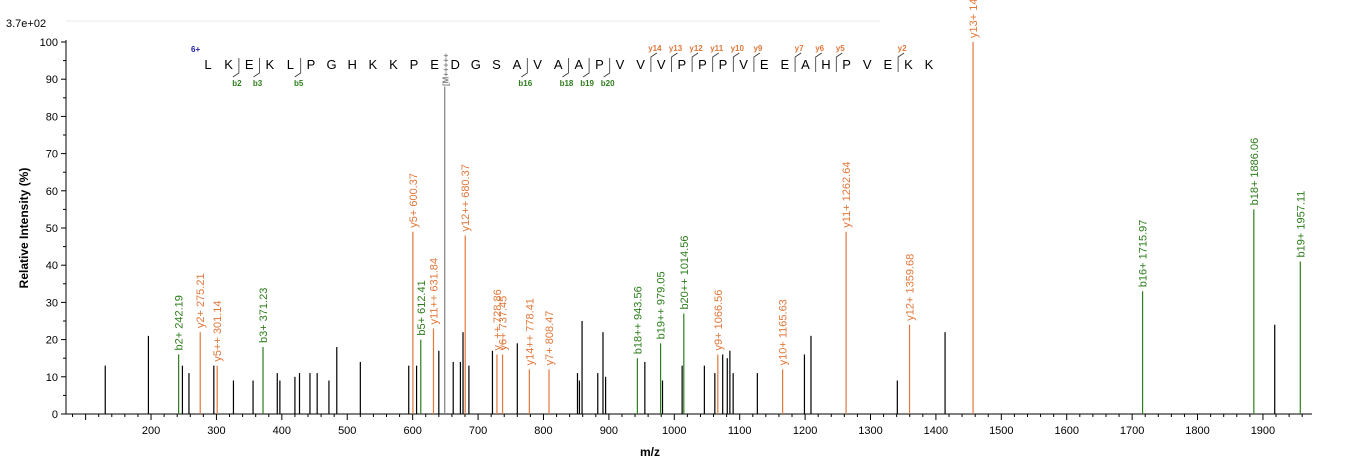 Image resolution: width=1362 pixels, height=473 pixels. Describe the element at coordinates (55, 415) in the screenshot. I see `y-tick-label: 0` at that location.